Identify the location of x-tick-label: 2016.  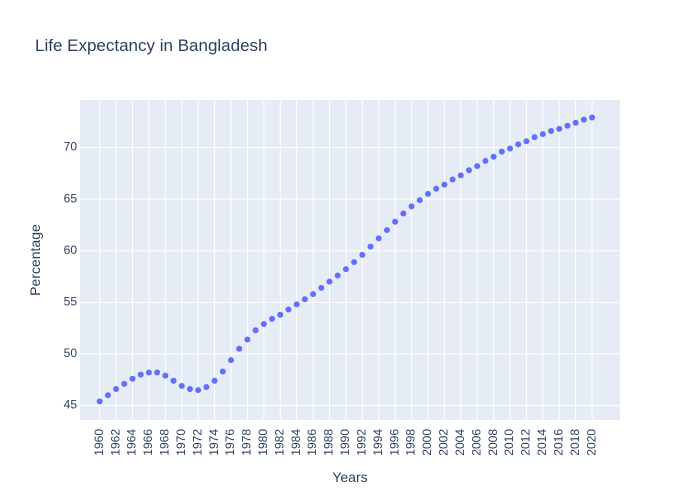
(558, 442).